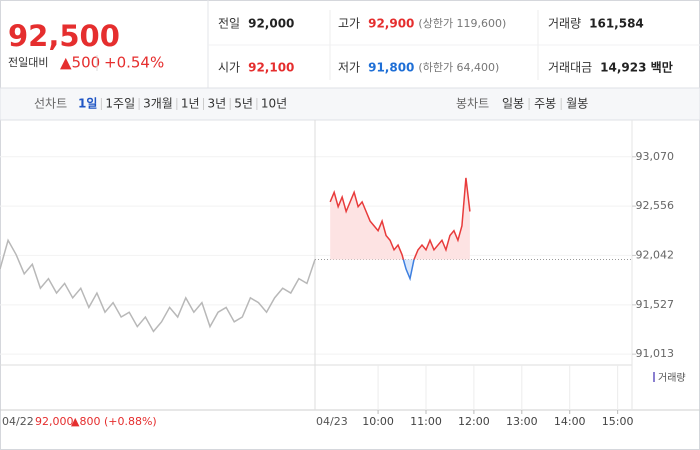  I want to click on y-tick-label: 93,070, so click(655, 156).